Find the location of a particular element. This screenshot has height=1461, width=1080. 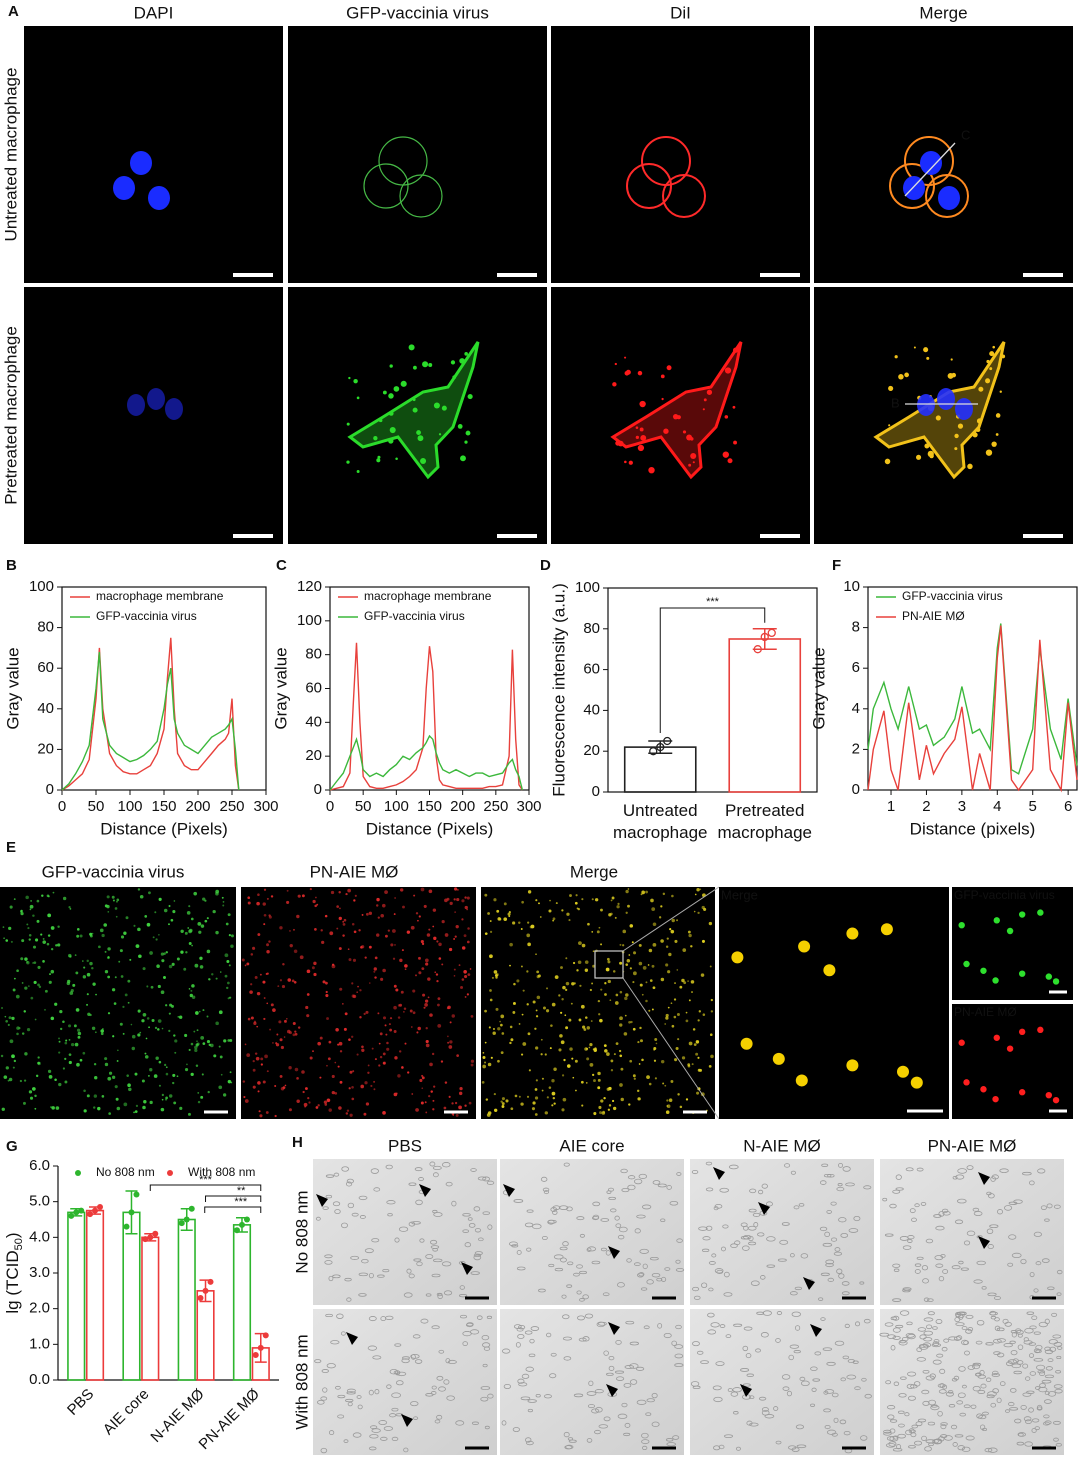

x-tick-label: 150 is located at coordinates (429, 806).